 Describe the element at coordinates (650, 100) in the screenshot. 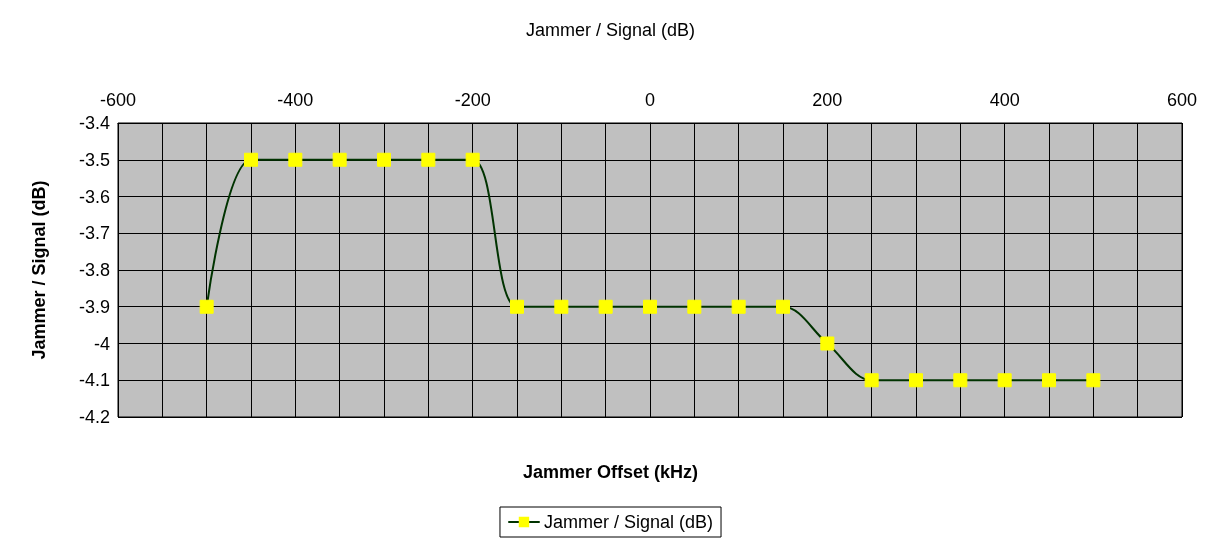

I see `x-tick-label: 0` at that location.